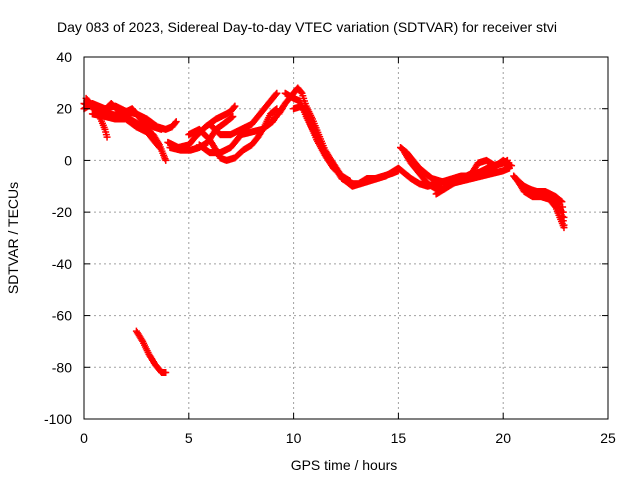 The width and height of the screenshot is (640, 480). Describe the element at coordinates (62, 212) in the screenshot. I see `y-tick-label: -20` at that location.